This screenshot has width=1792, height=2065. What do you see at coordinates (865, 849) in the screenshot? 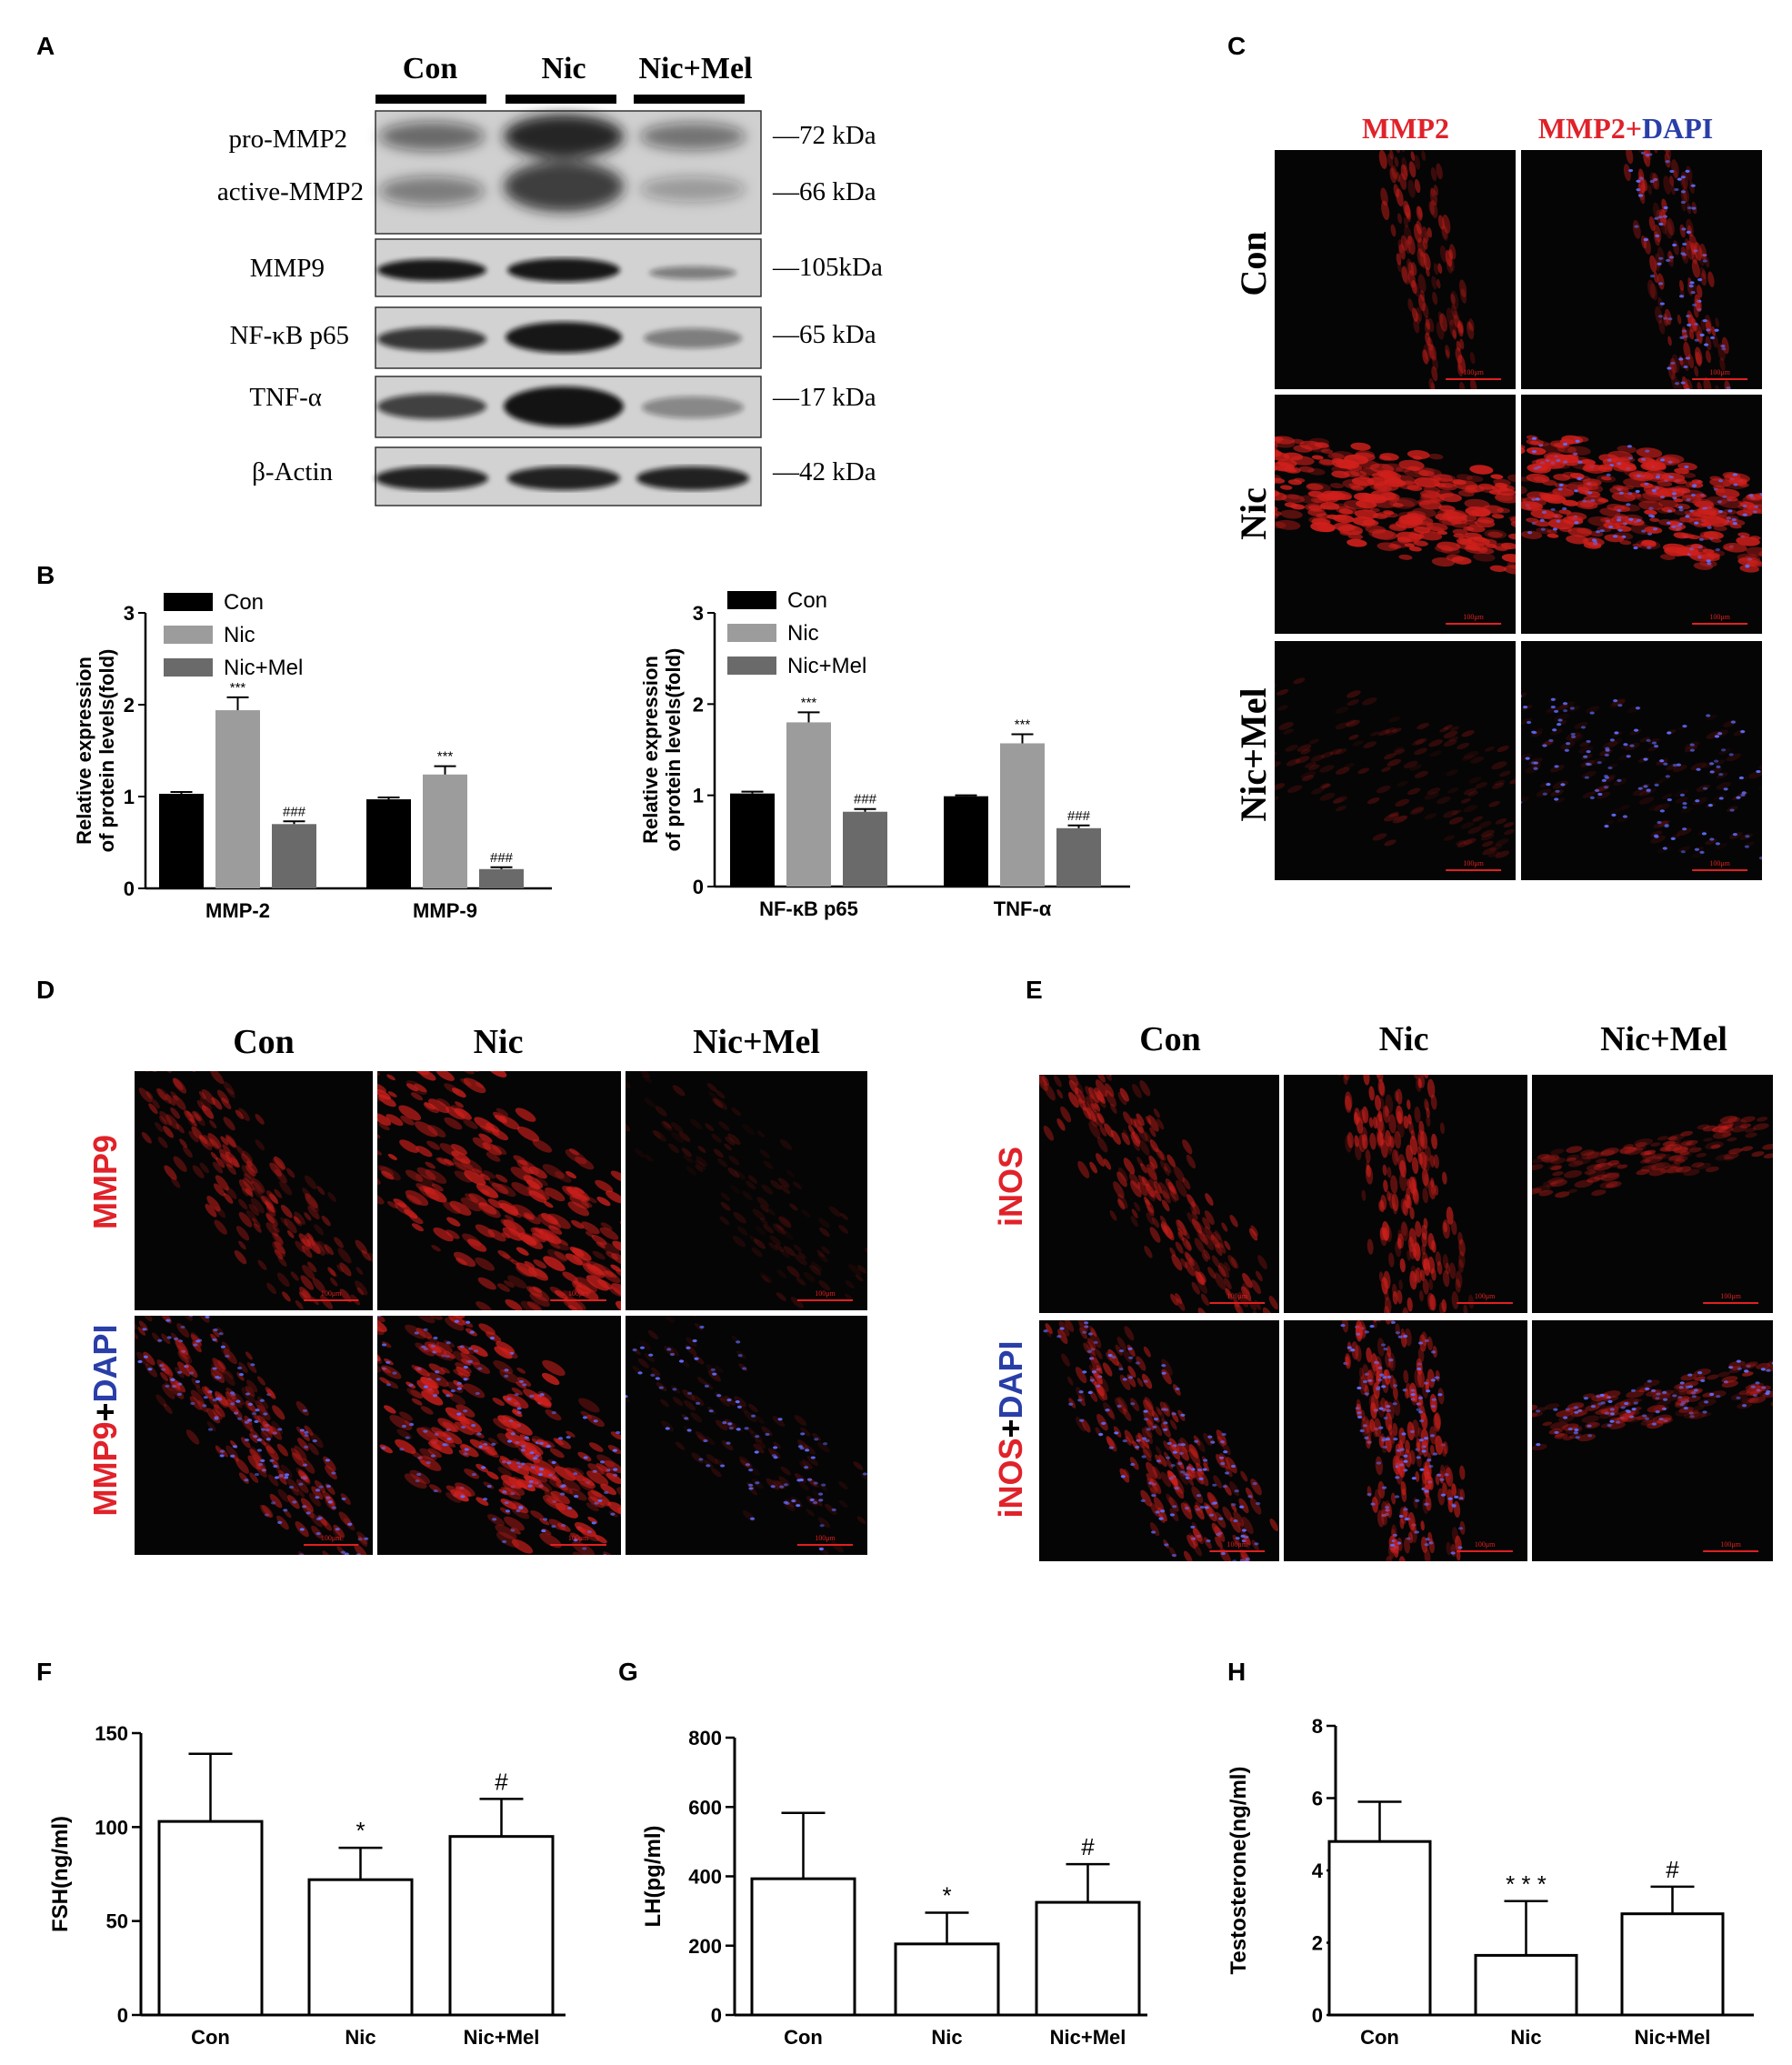
I see `bar` at bounding box center [865, 849].